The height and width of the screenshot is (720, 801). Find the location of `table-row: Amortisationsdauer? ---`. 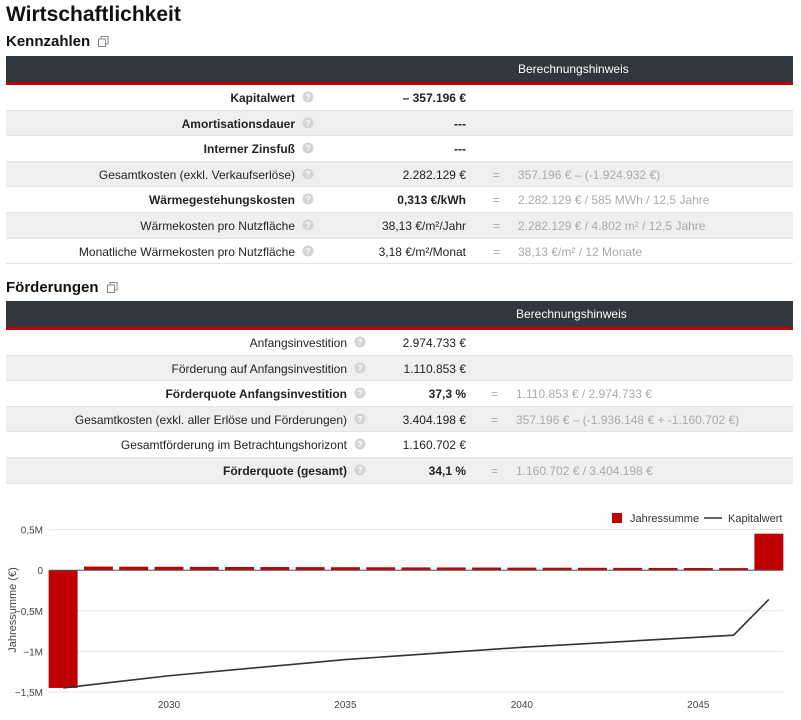

table-row: Amortisationsdauer? --- is located at coordinates (399, 123).